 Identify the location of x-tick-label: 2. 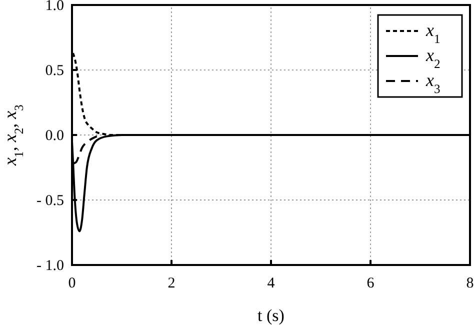
(172, 284).